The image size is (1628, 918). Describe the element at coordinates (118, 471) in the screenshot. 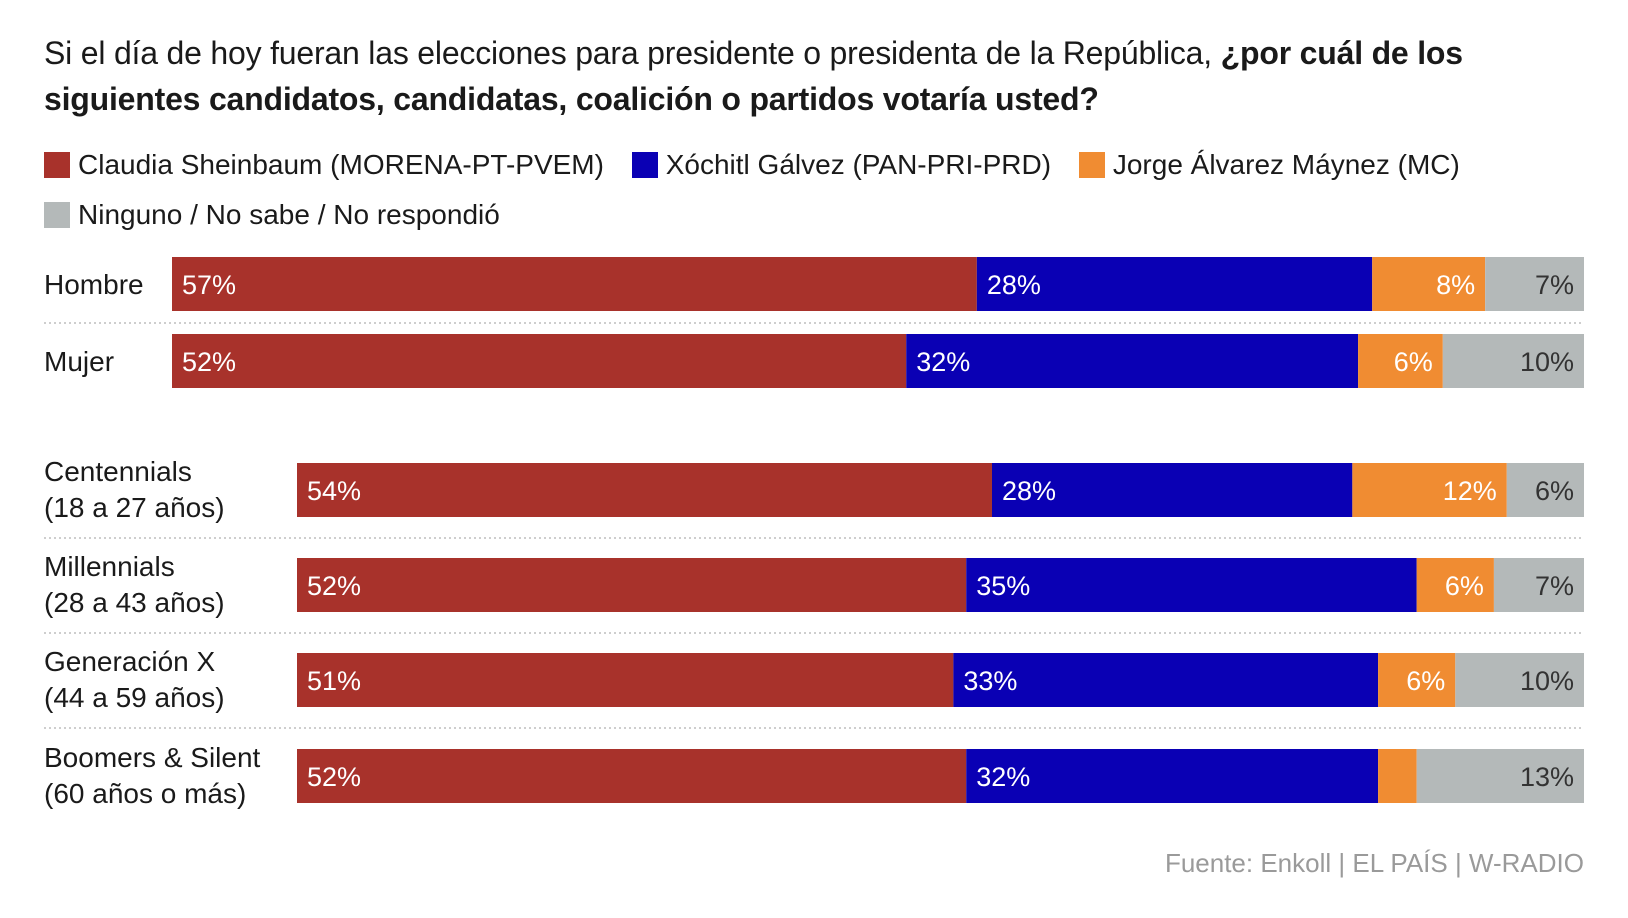

I see `row-label-g1-r0-line-0: Centennials` at that location.